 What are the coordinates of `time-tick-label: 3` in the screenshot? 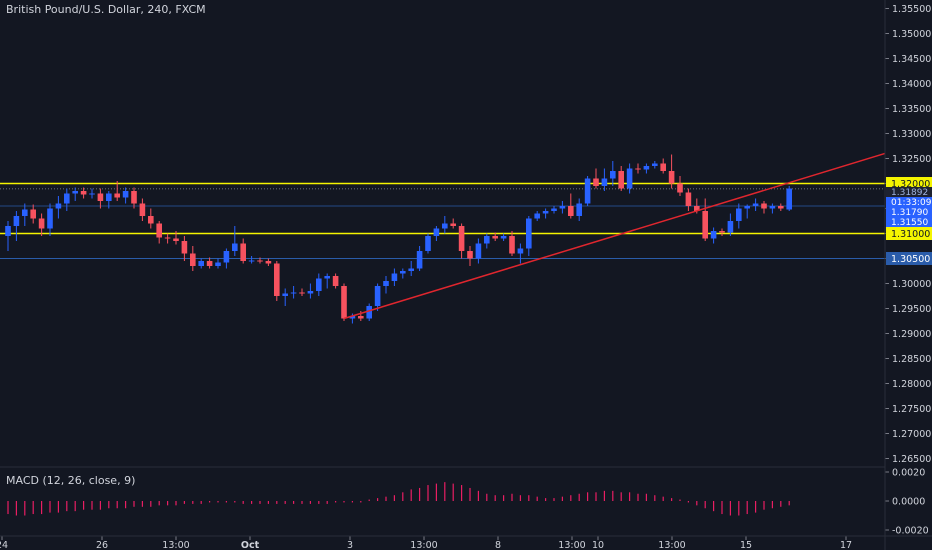 It's located at (350, 545).